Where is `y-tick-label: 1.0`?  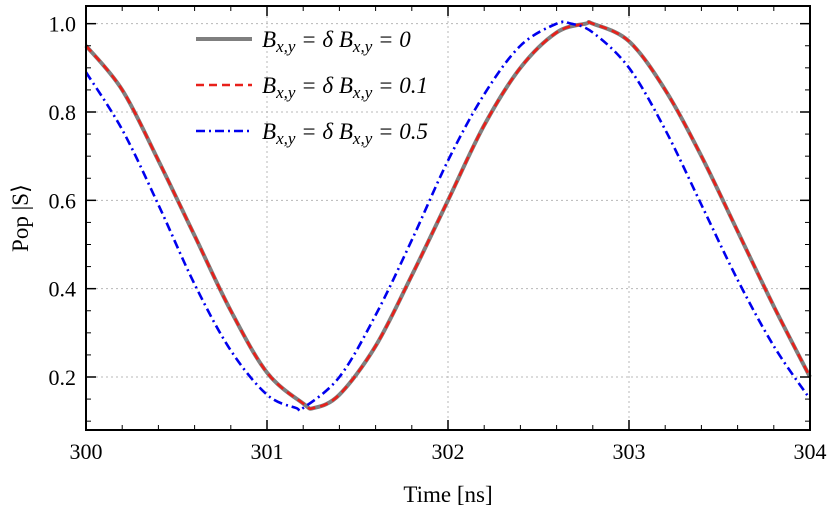 y-tick-label: 1.0 is located at coordinates (63, 24).